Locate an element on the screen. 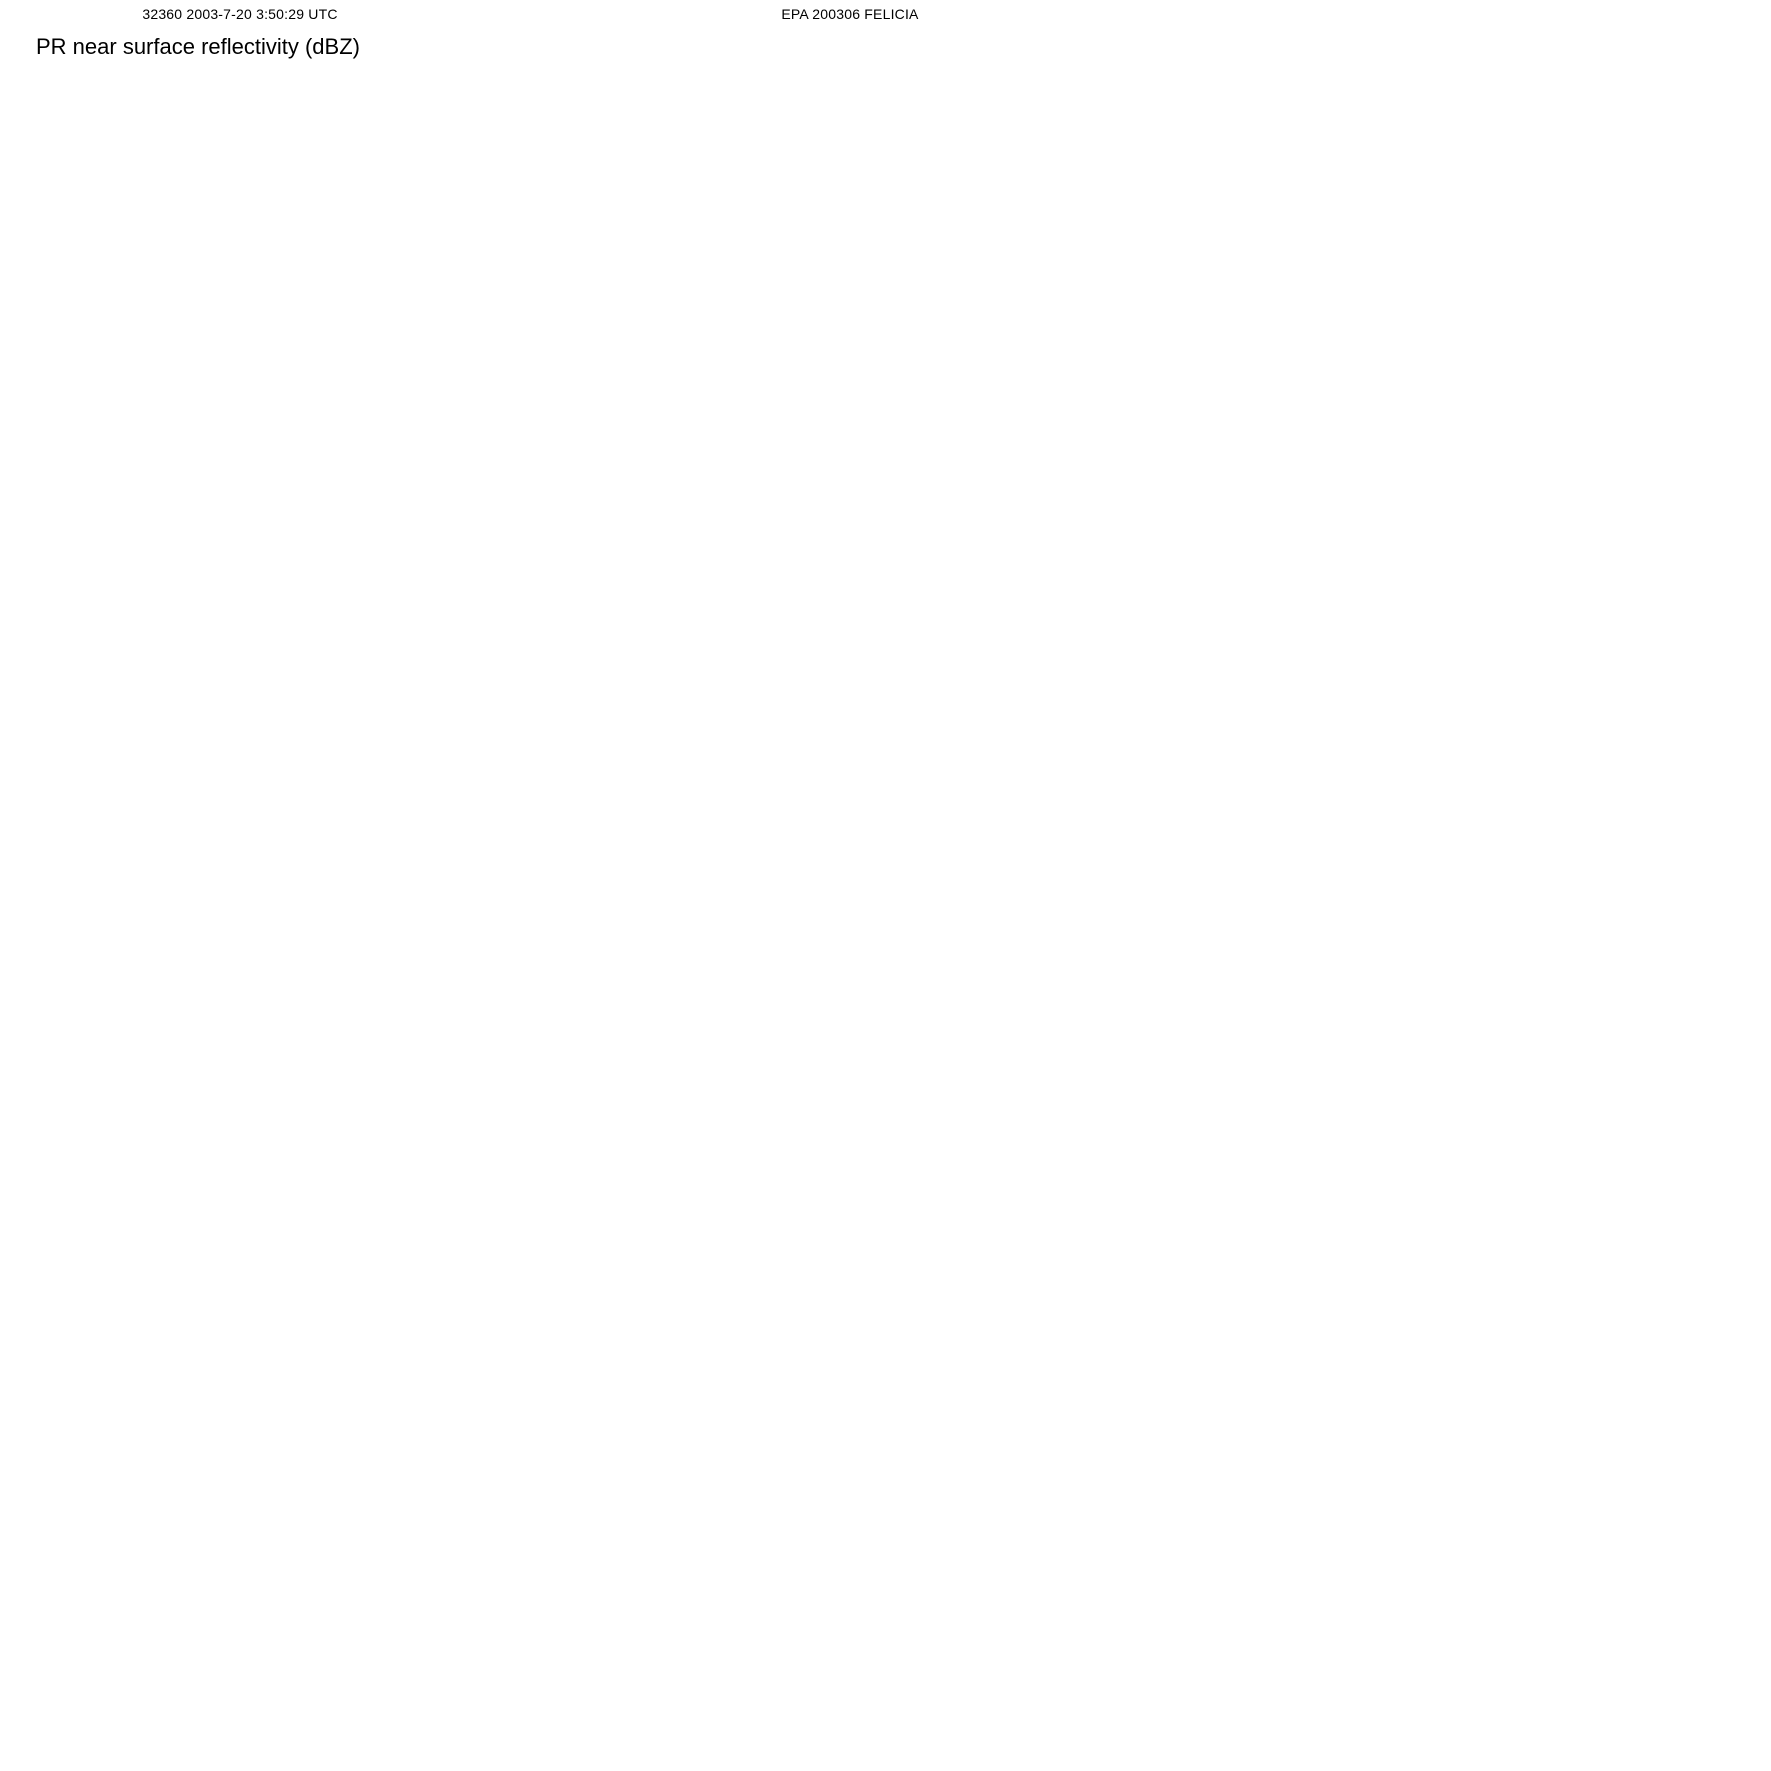 The height and width of the screenshot is (1771, 1771). panel-title-text: PR near surface reflectivity (dBZ) is located at coordinates (198, 46).